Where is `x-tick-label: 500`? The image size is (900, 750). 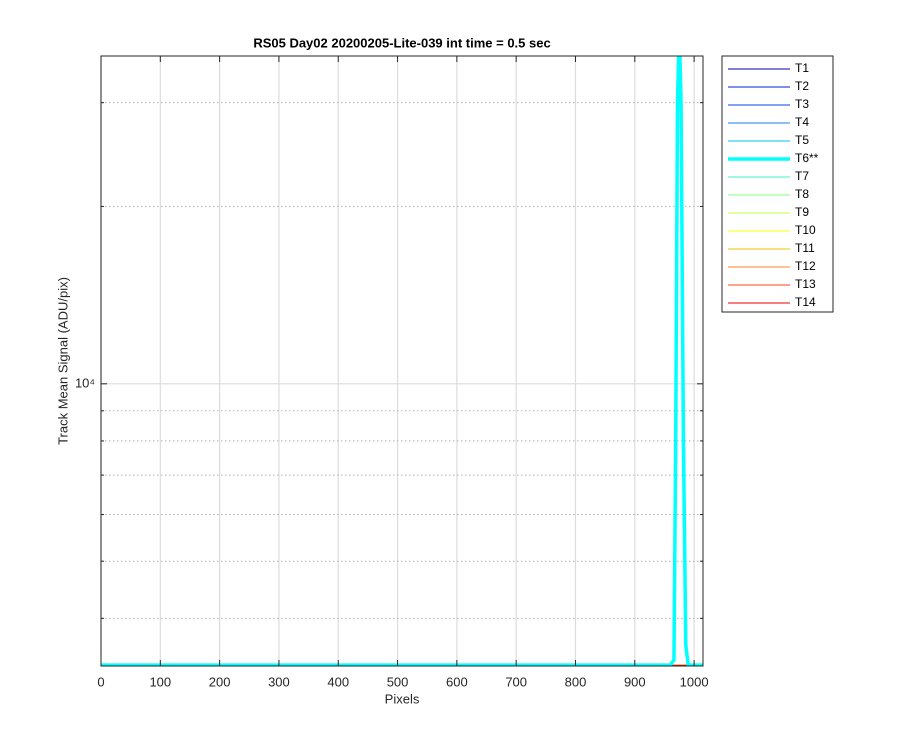 x-tick-label: 500 is located at coordinates (398, 681).